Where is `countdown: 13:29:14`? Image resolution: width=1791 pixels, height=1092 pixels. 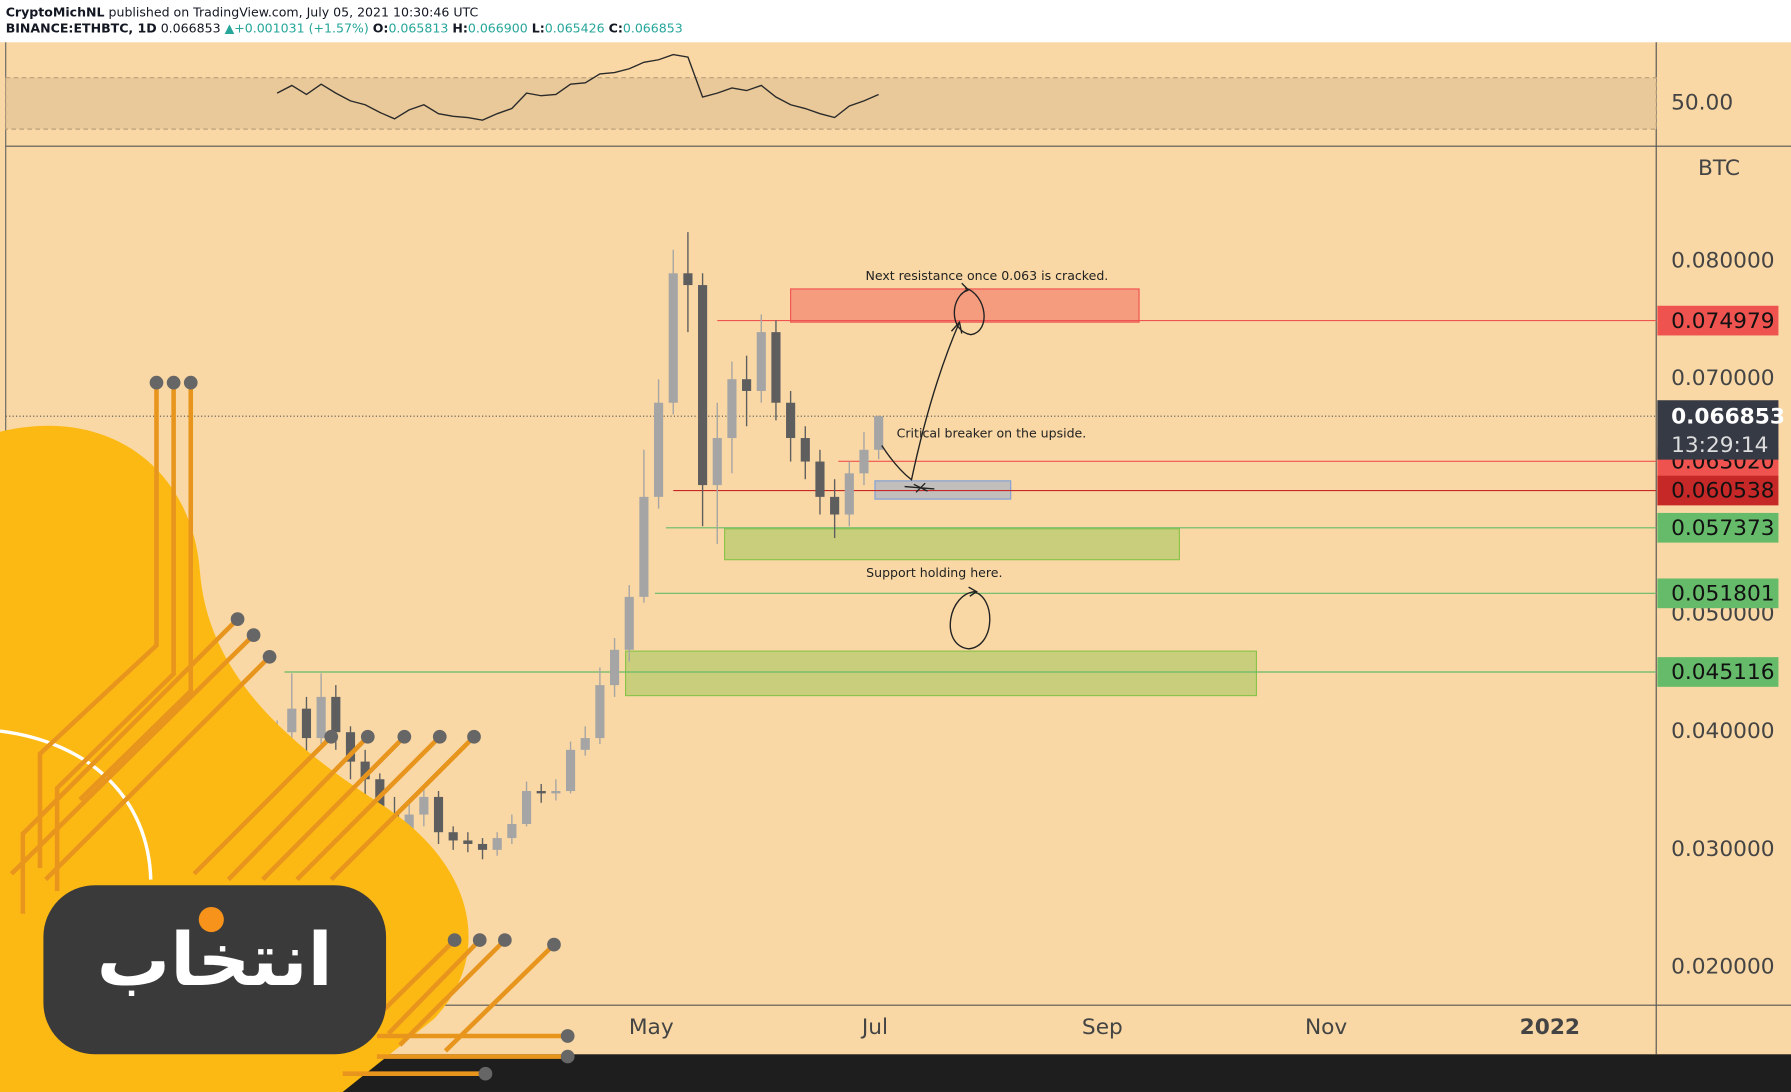
countdown: 13:29:14 is located at coordinates (1719, 445).